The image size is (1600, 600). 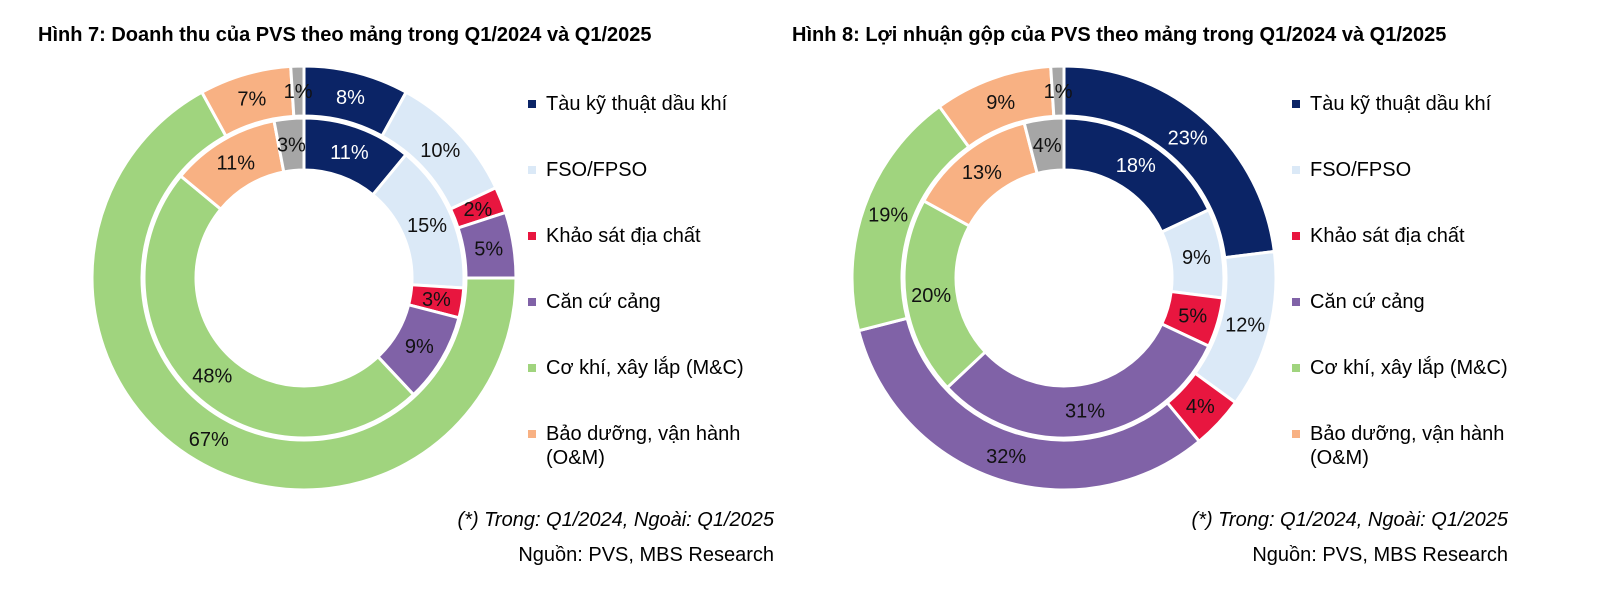 What do you see at coordinates (982, 173) in the screenshot?
I see `data-label: 13%` at bounding box center [982, 173].